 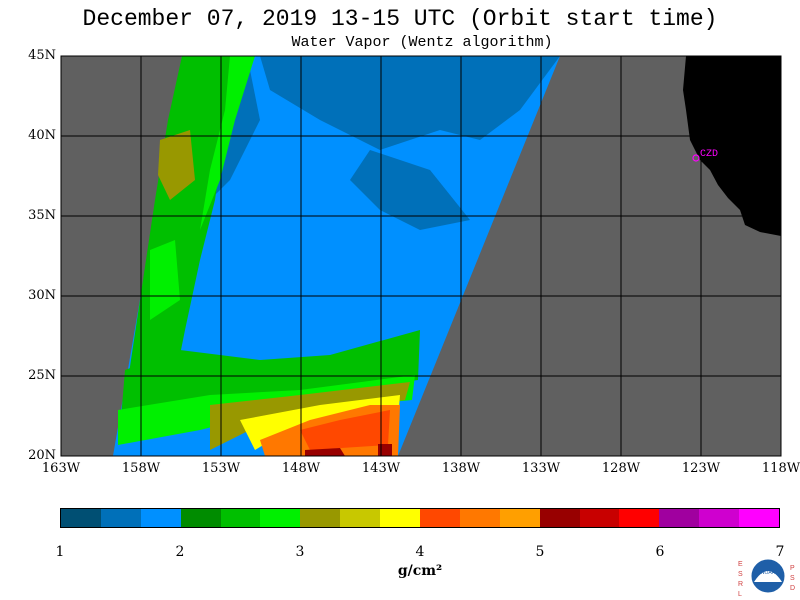 I want to click on logo-bird-shape, so click(x=768, y=576).